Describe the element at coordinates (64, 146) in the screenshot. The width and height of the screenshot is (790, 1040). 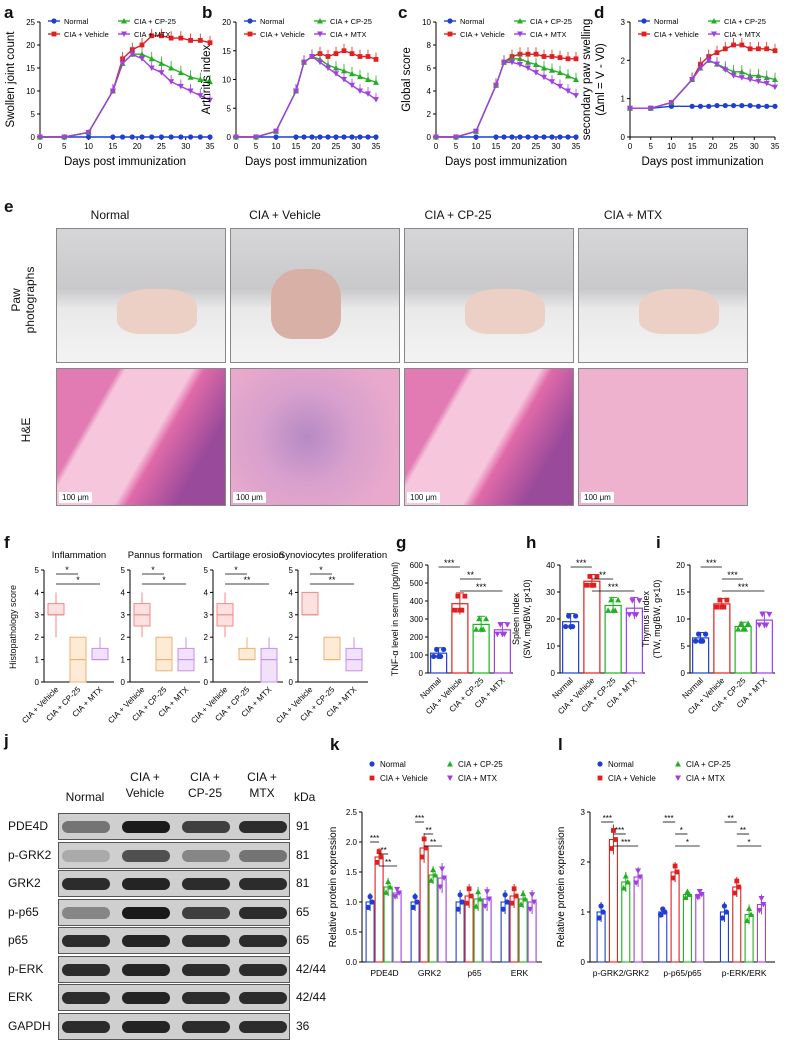
I see `x-tick-label: 5` at that location.